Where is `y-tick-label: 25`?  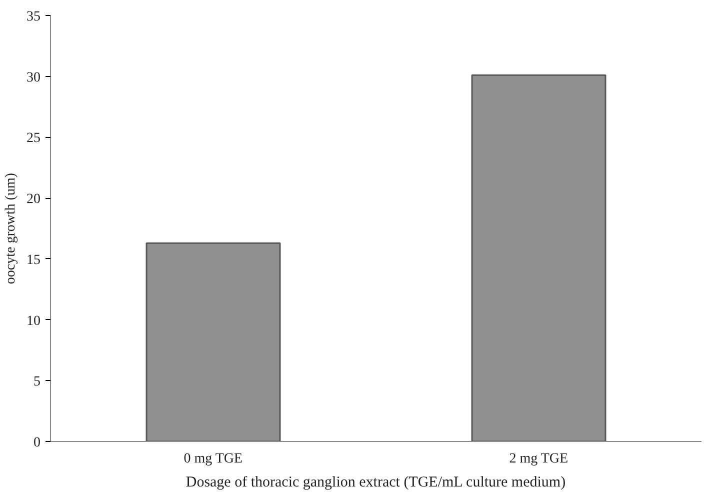
y-tick-label: 25 is located at coordinates (33, 138).